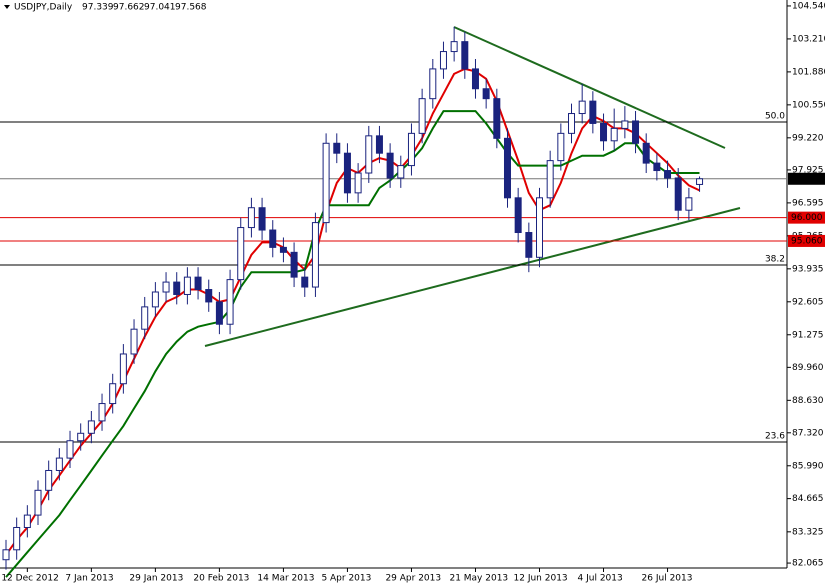 The height and width of the screenshot is (585, 825). What do you see at coordinates (808, 170) in the screenshot?
I see `y-tick-label: 97.925` at bounding box center [808, 170].